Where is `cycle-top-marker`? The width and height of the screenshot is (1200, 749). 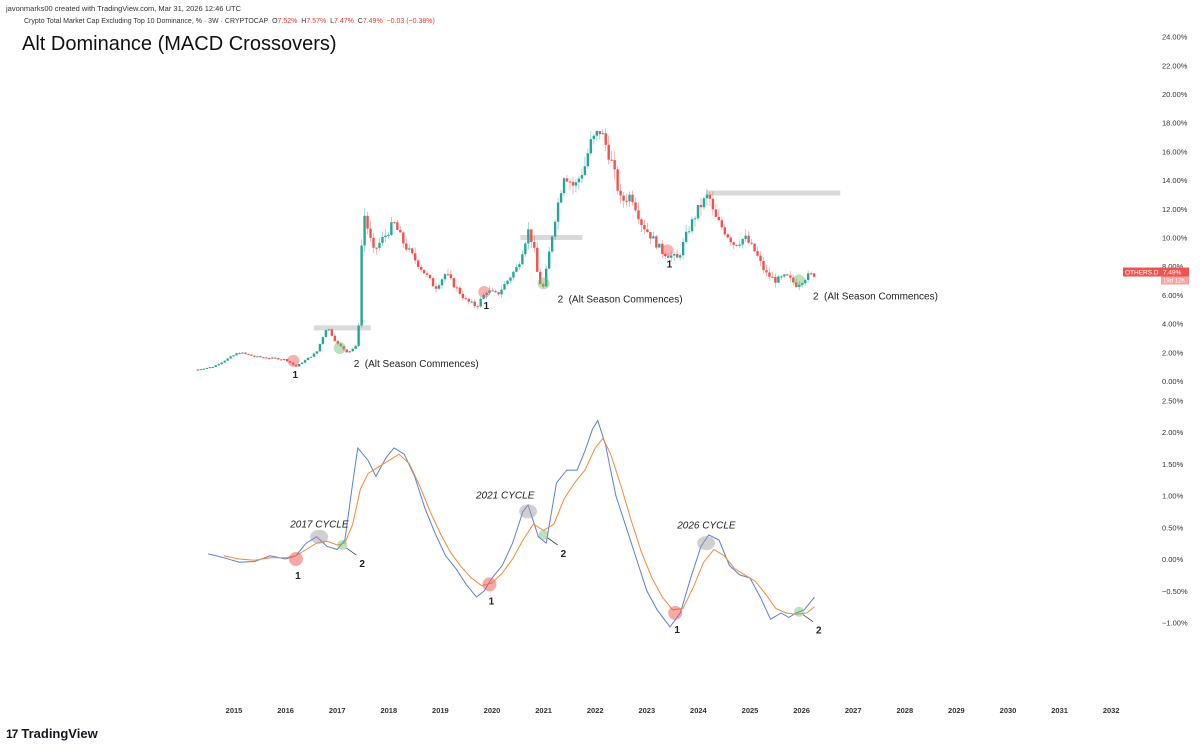
cycle-top-marker is located at coordinates (319, 536).